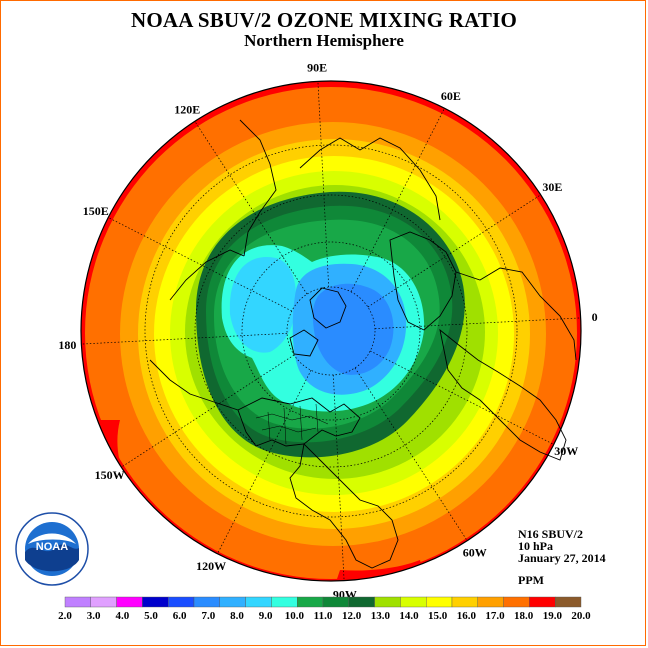 Image resolution: width=648 pixels, height=648 pixels. Describe the element at coordinates (237, 616) in the screenshot. I see `legend-label: 8.0` at that location.